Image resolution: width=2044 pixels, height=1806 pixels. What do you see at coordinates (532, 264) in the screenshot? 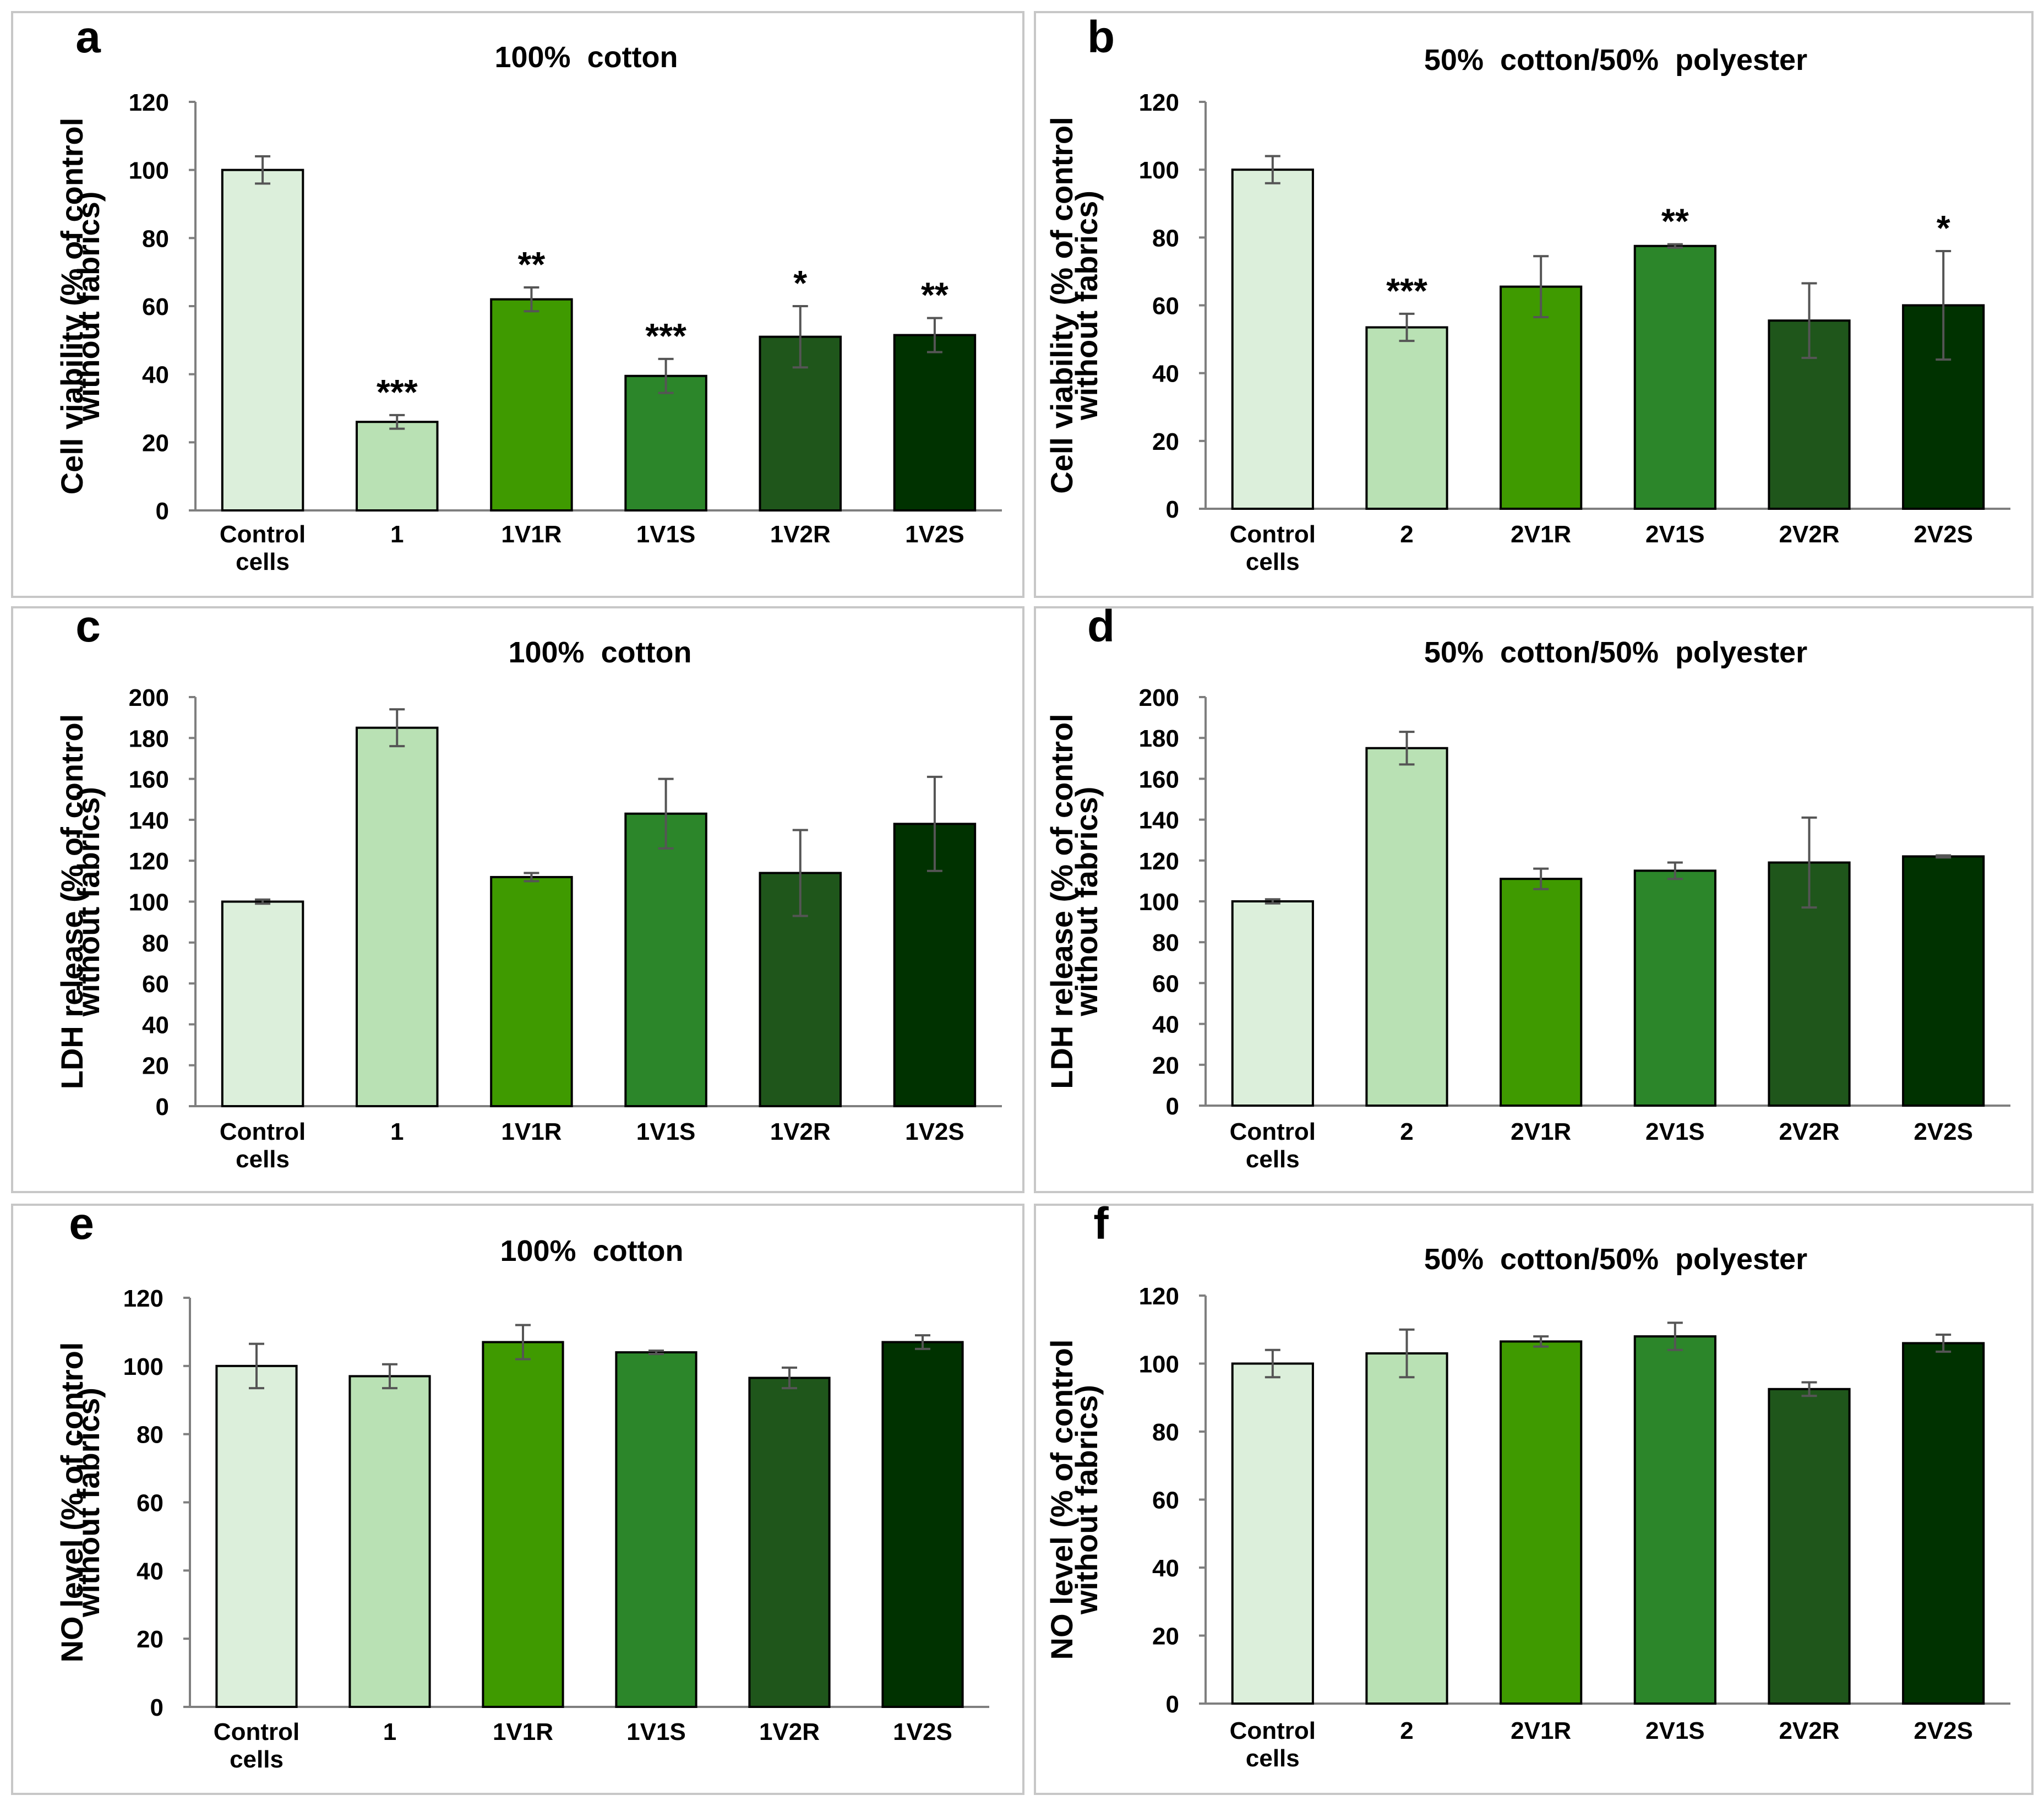
I see `significance-label: **` at bounding box center [532, 264].